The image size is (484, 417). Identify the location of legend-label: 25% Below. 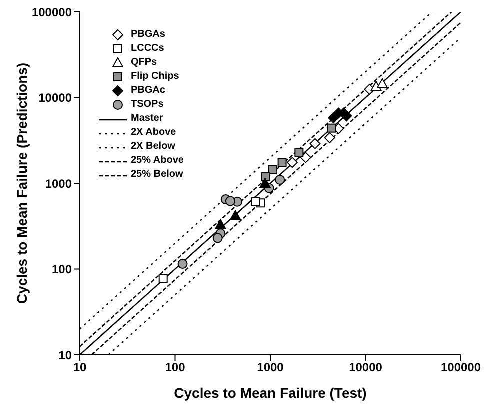
(157, 175).